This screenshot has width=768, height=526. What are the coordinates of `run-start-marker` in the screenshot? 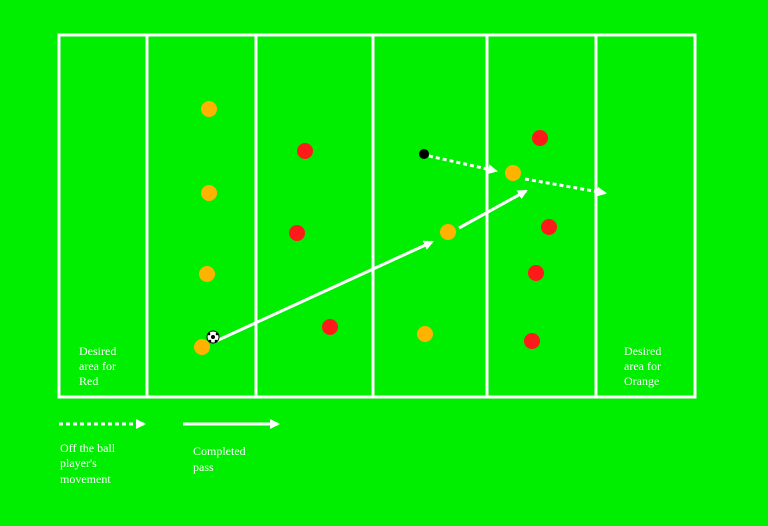 It's located at (424, 154).